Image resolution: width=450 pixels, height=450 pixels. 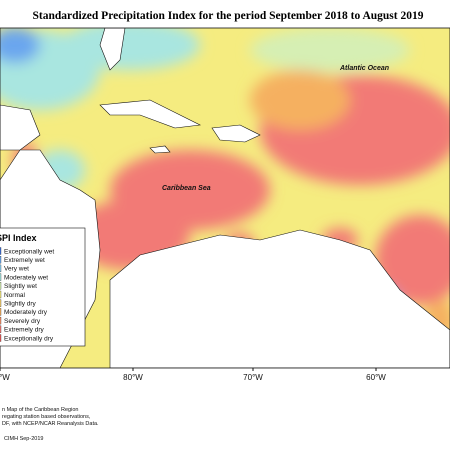 What do you see at coordinates (376, 377) in the screenshot?
I see `longitude-label: 60°W` at bounding box center [376, 377].